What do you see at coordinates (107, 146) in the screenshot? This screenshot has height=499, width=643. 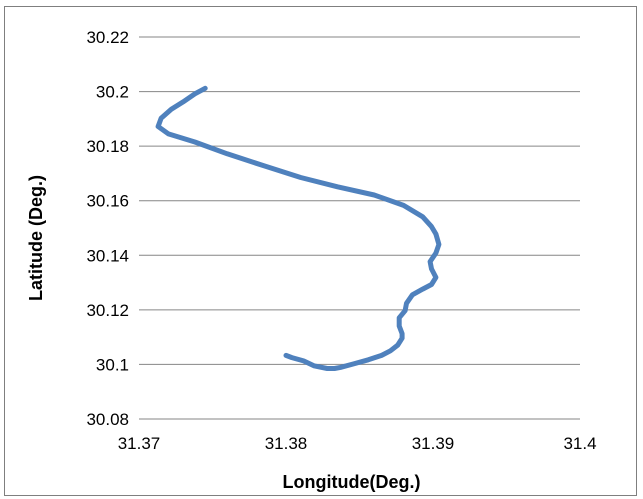 I see `y-tick-label: 30.18` at bounding box center [107, 146].